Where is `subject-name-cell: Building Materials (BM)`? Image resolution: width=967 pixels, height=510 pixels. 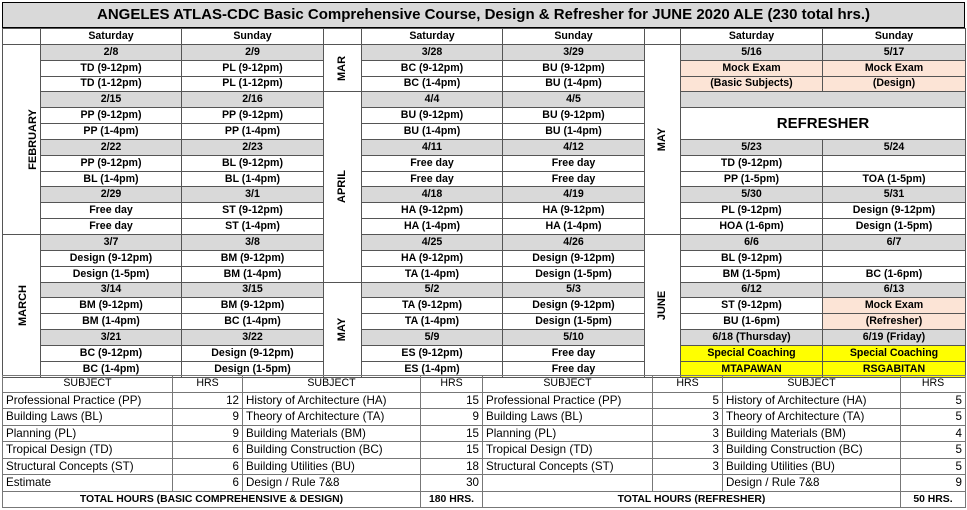
subject-name-cell: Building Materials (BM) is located at coordinates (331, 433).